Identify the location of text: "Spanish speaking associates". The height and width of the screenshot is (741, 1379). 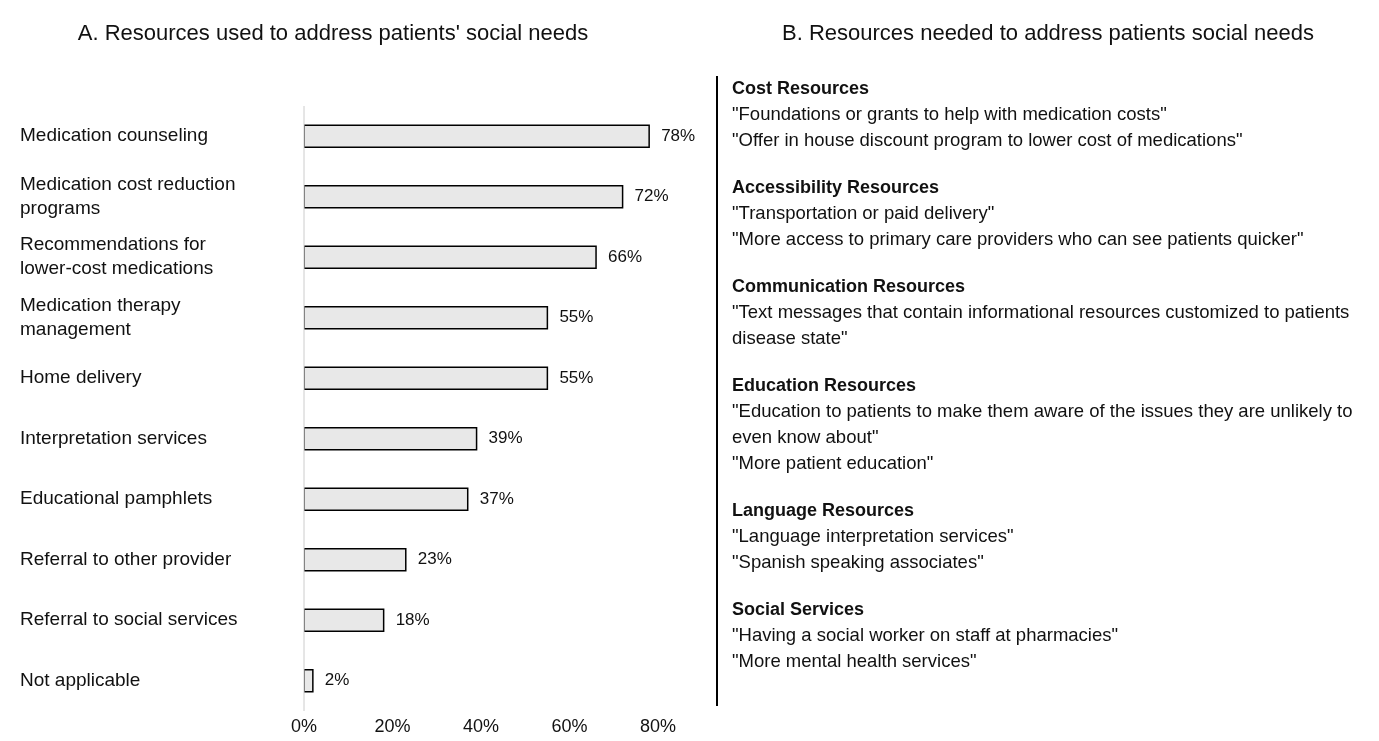
(858, 562).